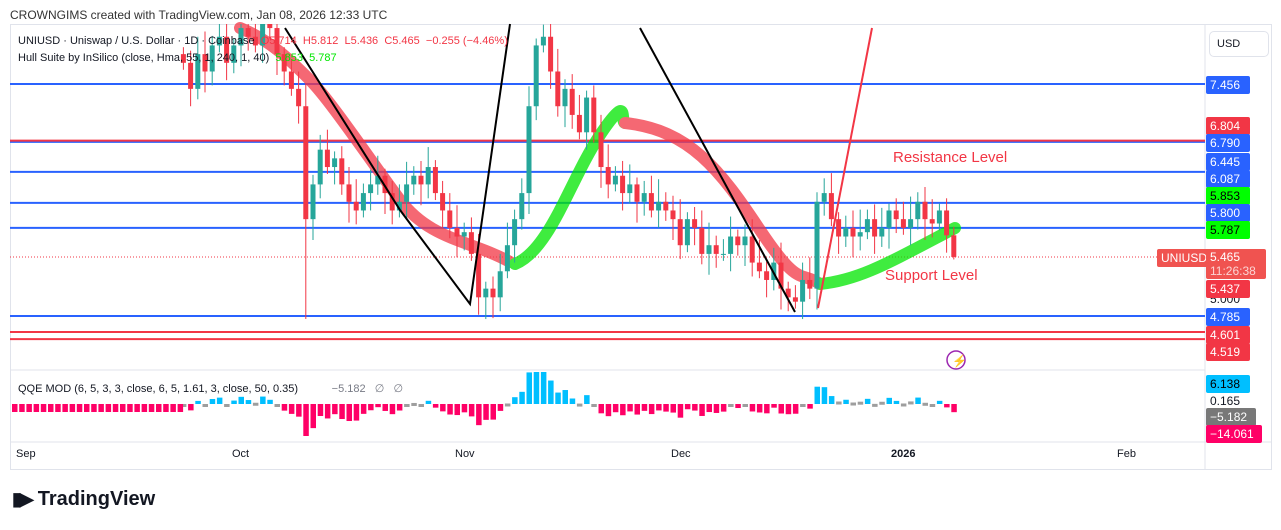 Image resolution: width=1281 pixels, height=530 pixels. Describe the element at coordinates (1228, 230) in the screenshot. I see `price-label-5787: 5.787` at that location.